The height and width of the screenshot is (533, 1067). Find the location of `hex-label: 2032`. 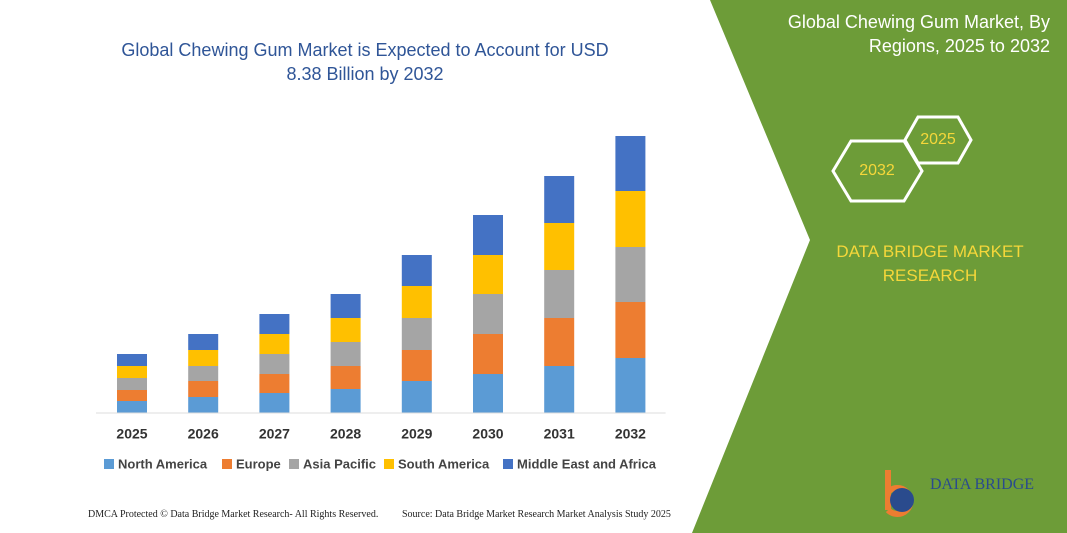

hex-label: 2032 is located at coordinates (877, 170).